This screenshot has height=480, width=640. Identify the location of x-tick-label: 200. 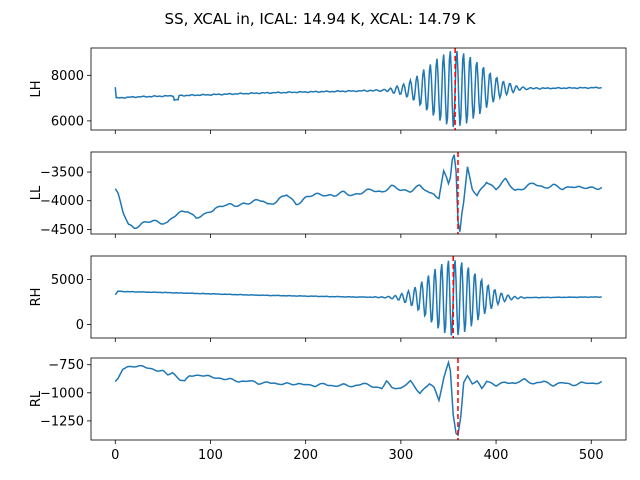
(305, 455).